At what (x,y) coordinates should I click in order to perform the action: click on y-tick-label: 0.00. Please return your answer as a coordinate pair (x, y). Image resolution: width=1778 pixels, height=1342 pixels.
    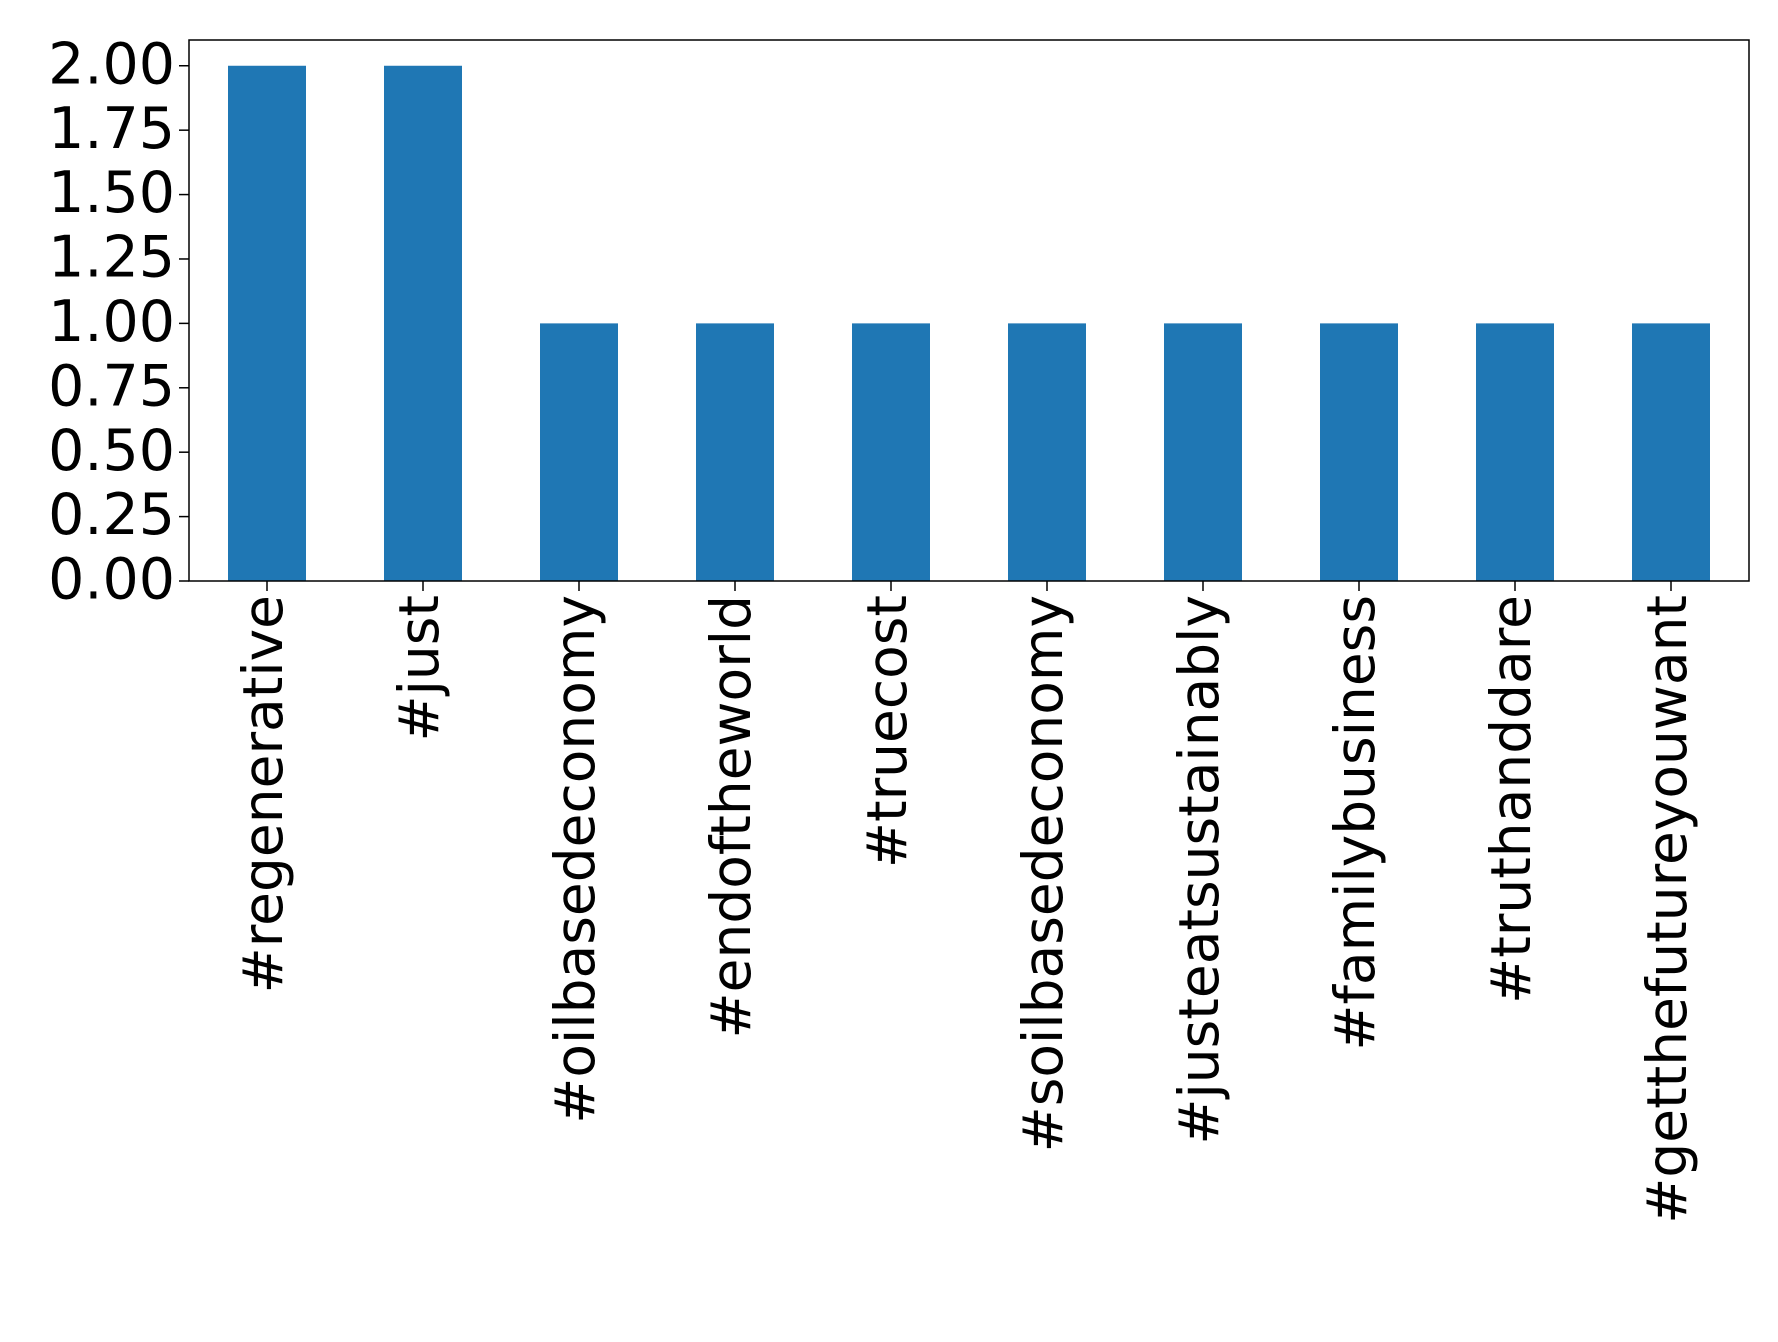
    Looking at the image, I should click on (111, 580).